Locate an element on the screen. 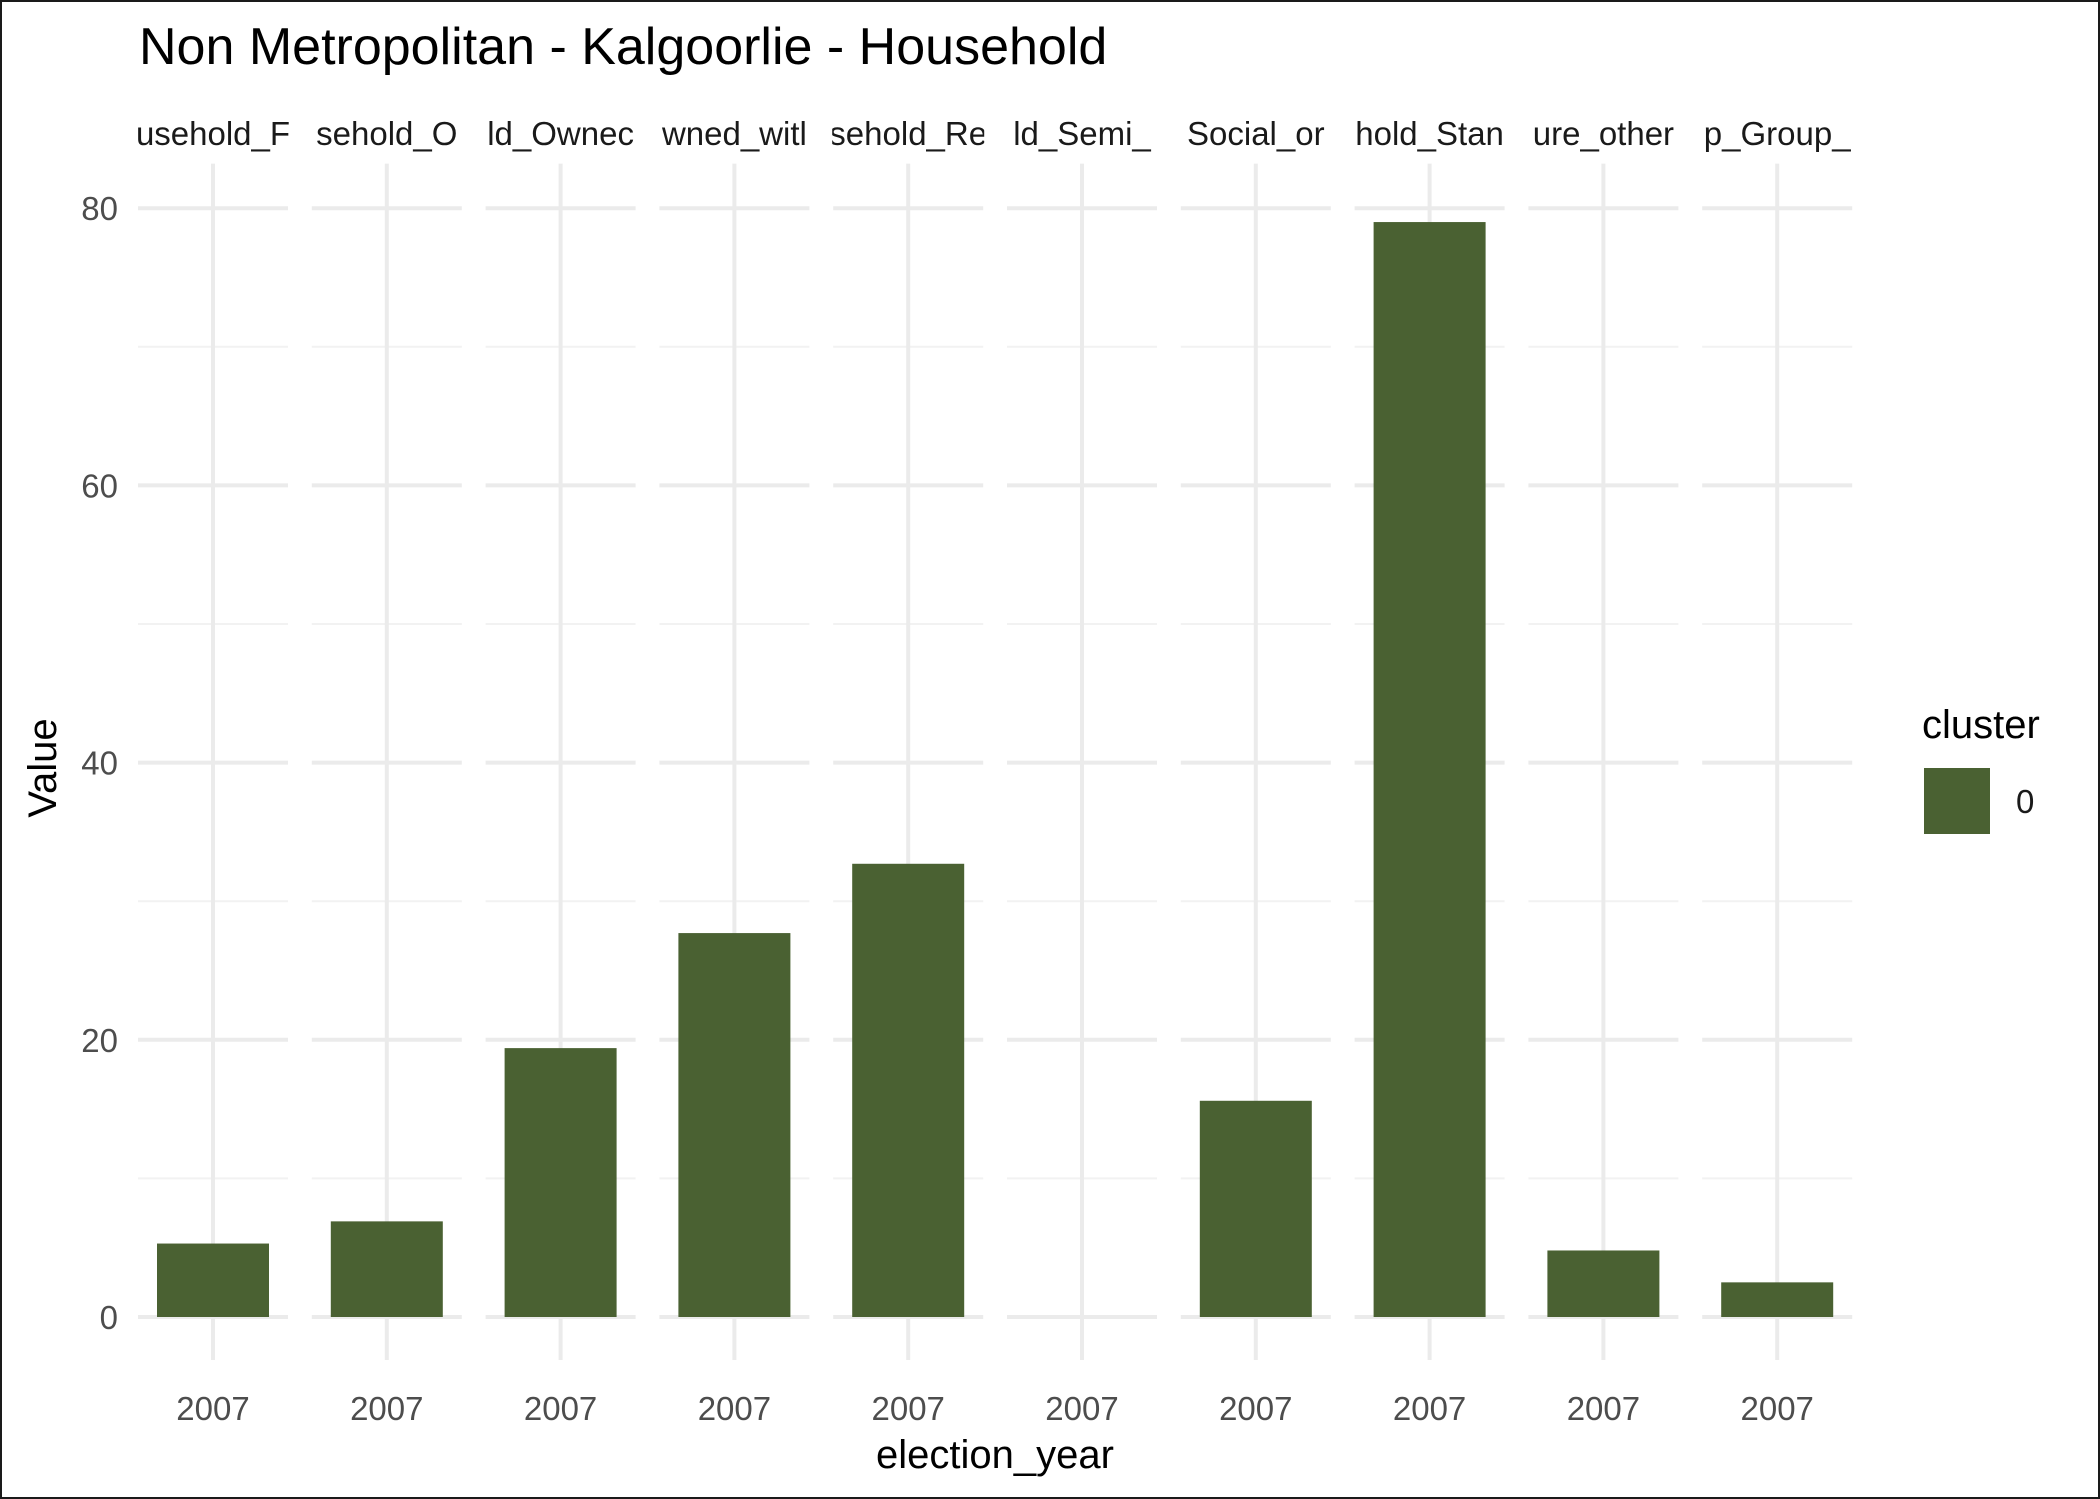 The height and width of the screenshot is (1499, 2100). x-tick-label-8: 2007 is located at coordinates (1603, 1408).